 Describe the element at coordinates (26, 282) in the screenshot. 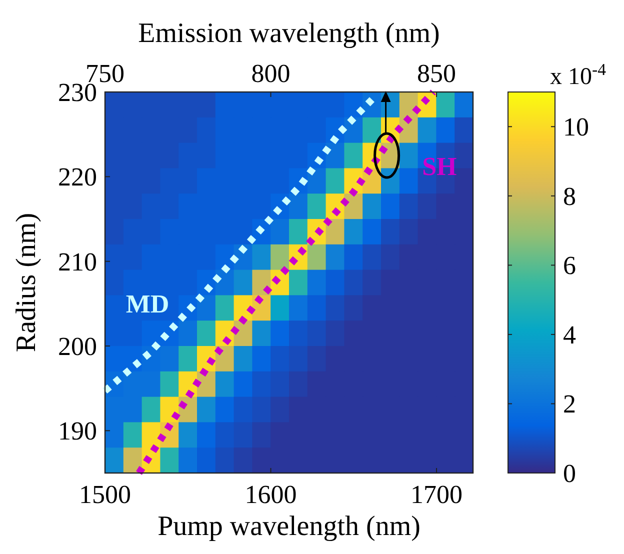

I see `y-axis-title: Radius (nm)` at that location.